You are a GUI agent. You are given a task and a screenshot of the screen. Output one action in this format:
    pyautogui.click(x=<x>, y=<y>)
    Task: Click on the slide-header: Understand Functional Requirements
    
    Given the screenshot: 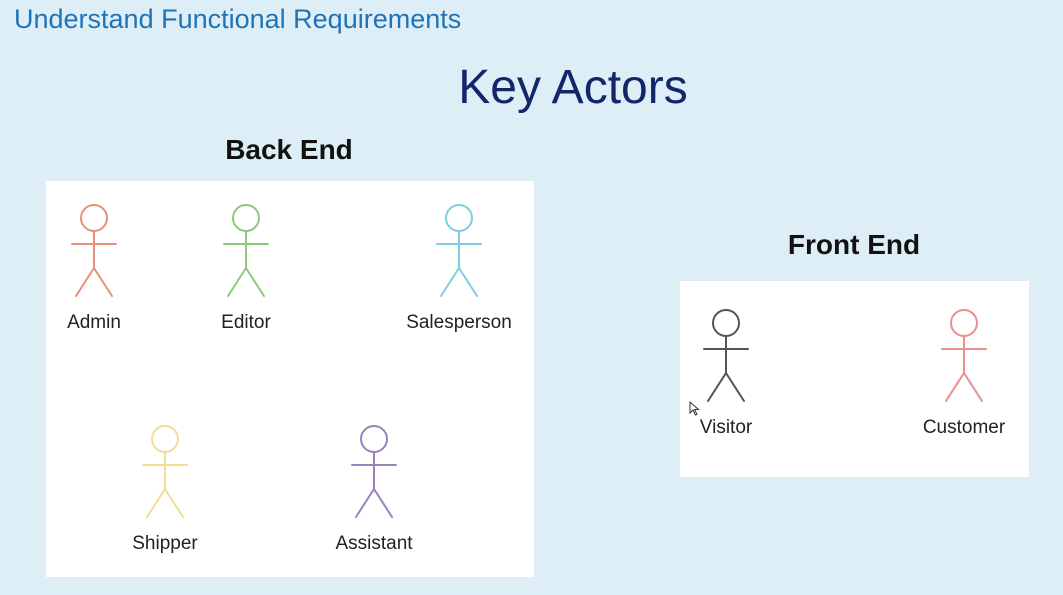 What is the action you would take?
    pyautogui.click(x=238, y=19)
    